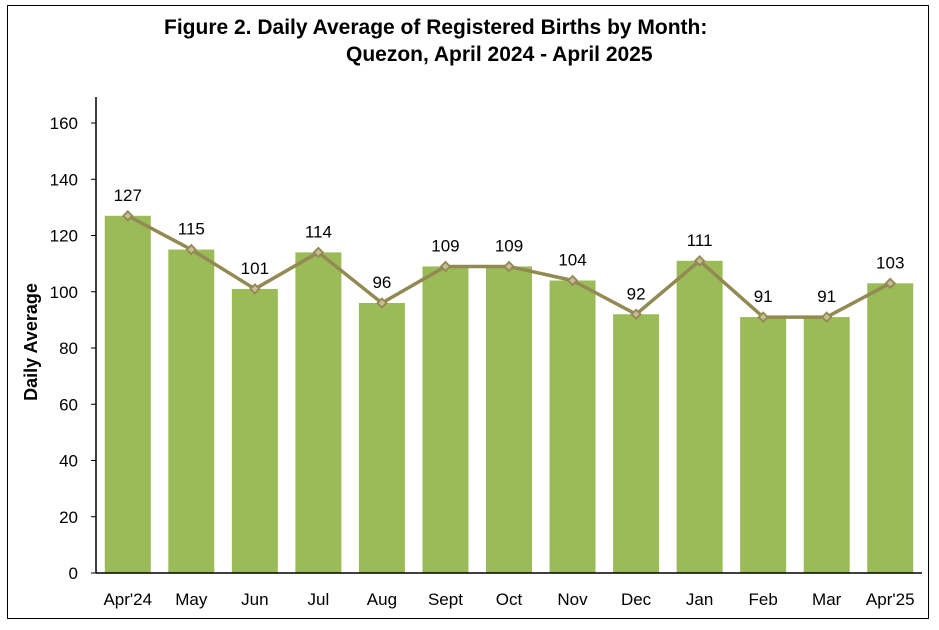  What do you see at coordinates (700, 240) in the screenshot?
I see `data-label: 111` at bounding box center [700, 240].